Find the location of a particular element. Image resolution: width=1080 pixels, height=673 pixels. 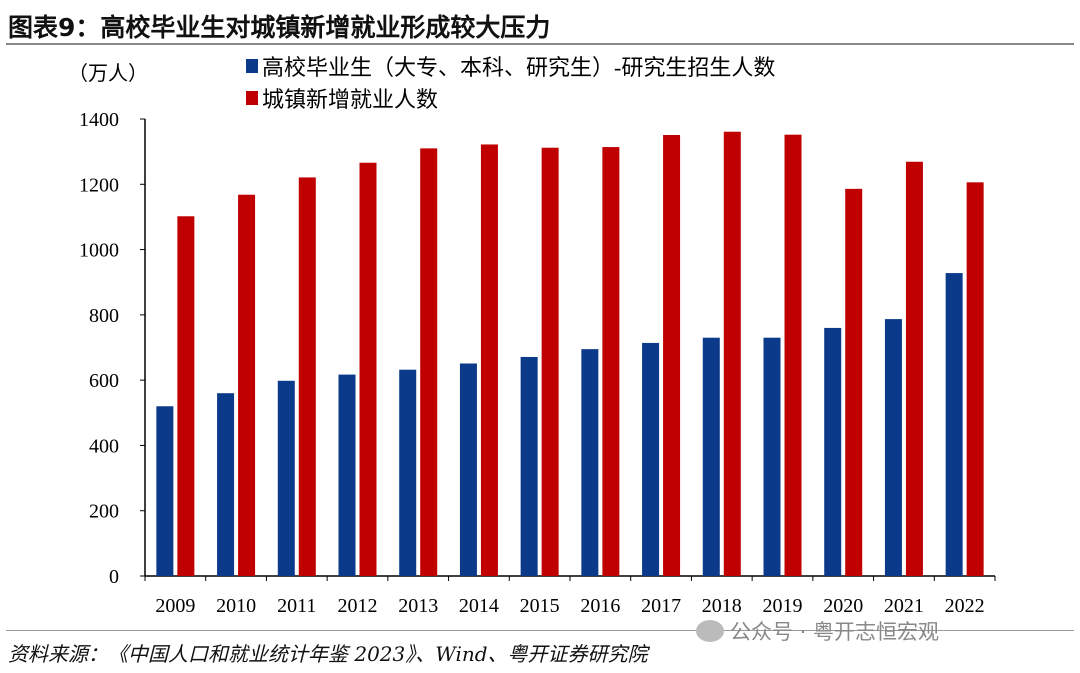

y-tick-label: 400 is located at coordinates (104, 446).